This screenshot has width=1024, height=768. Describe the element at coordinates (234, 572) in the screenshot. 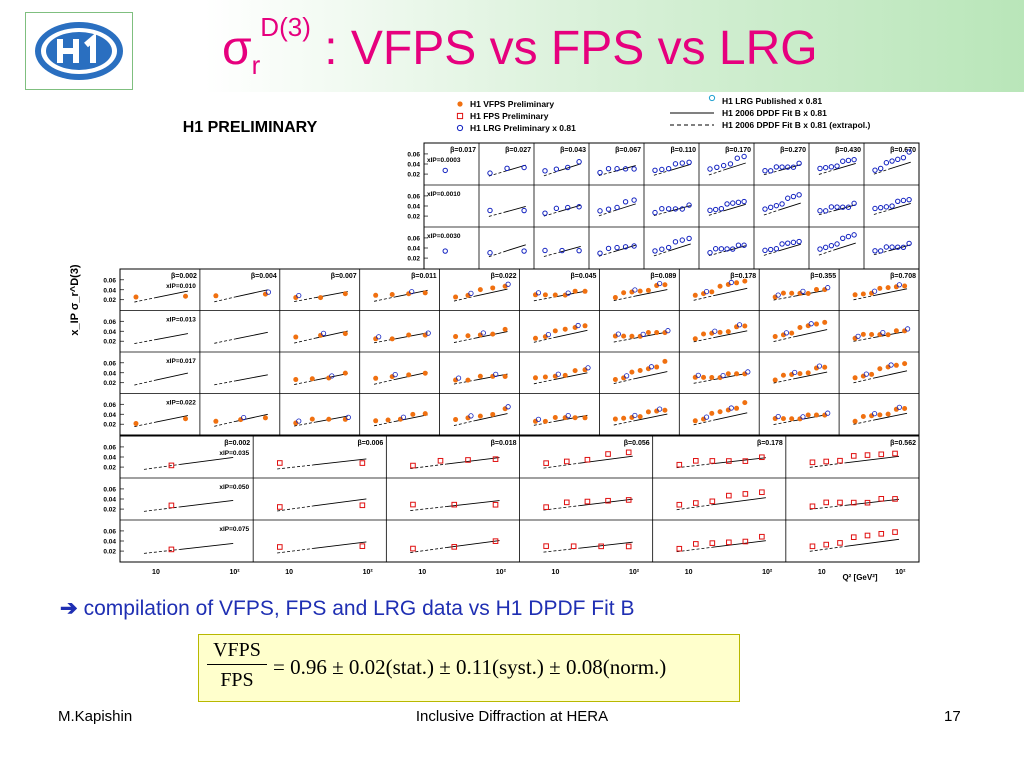

I see `x-tick-label: 10²` at that location.